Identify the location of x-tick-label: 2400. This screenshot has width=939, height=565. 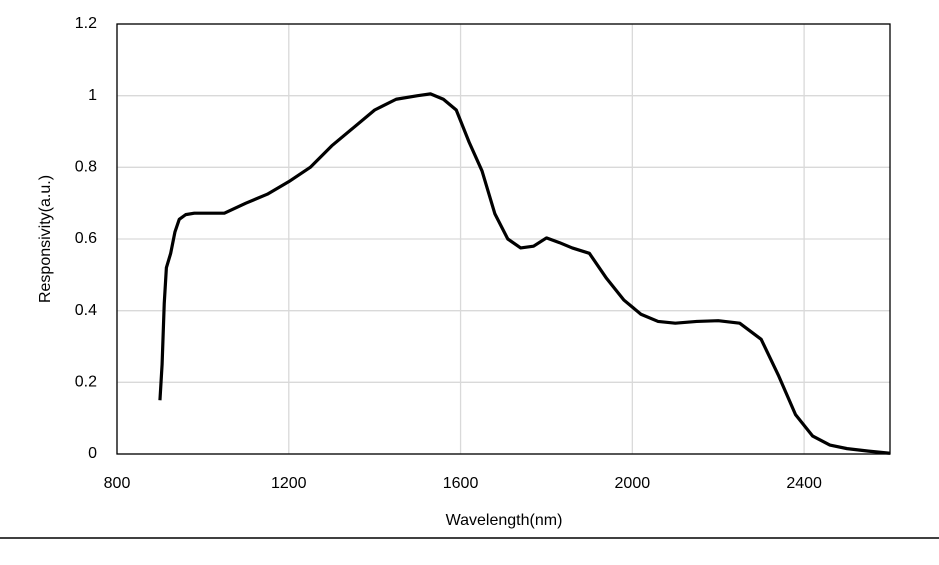
(804, 483).